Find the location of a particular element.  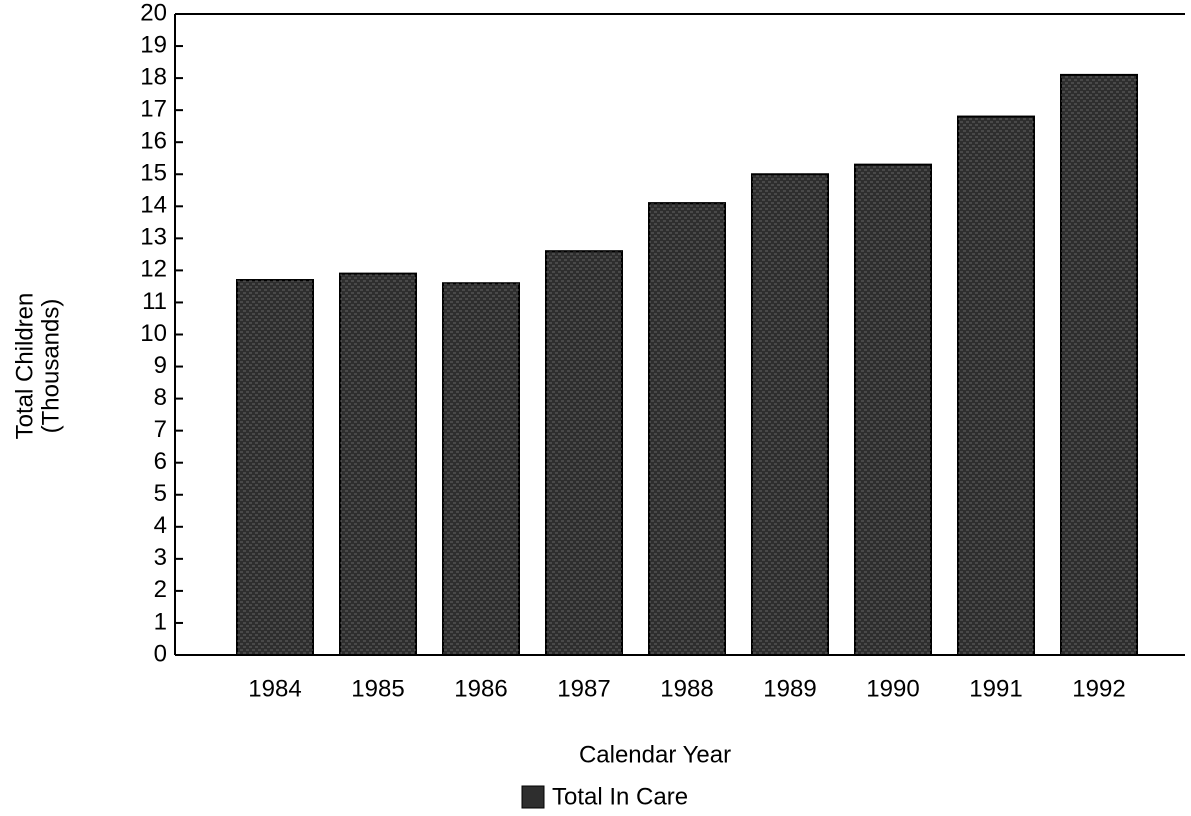

y-tick-label: 19 is located at coordinates (153, 44).